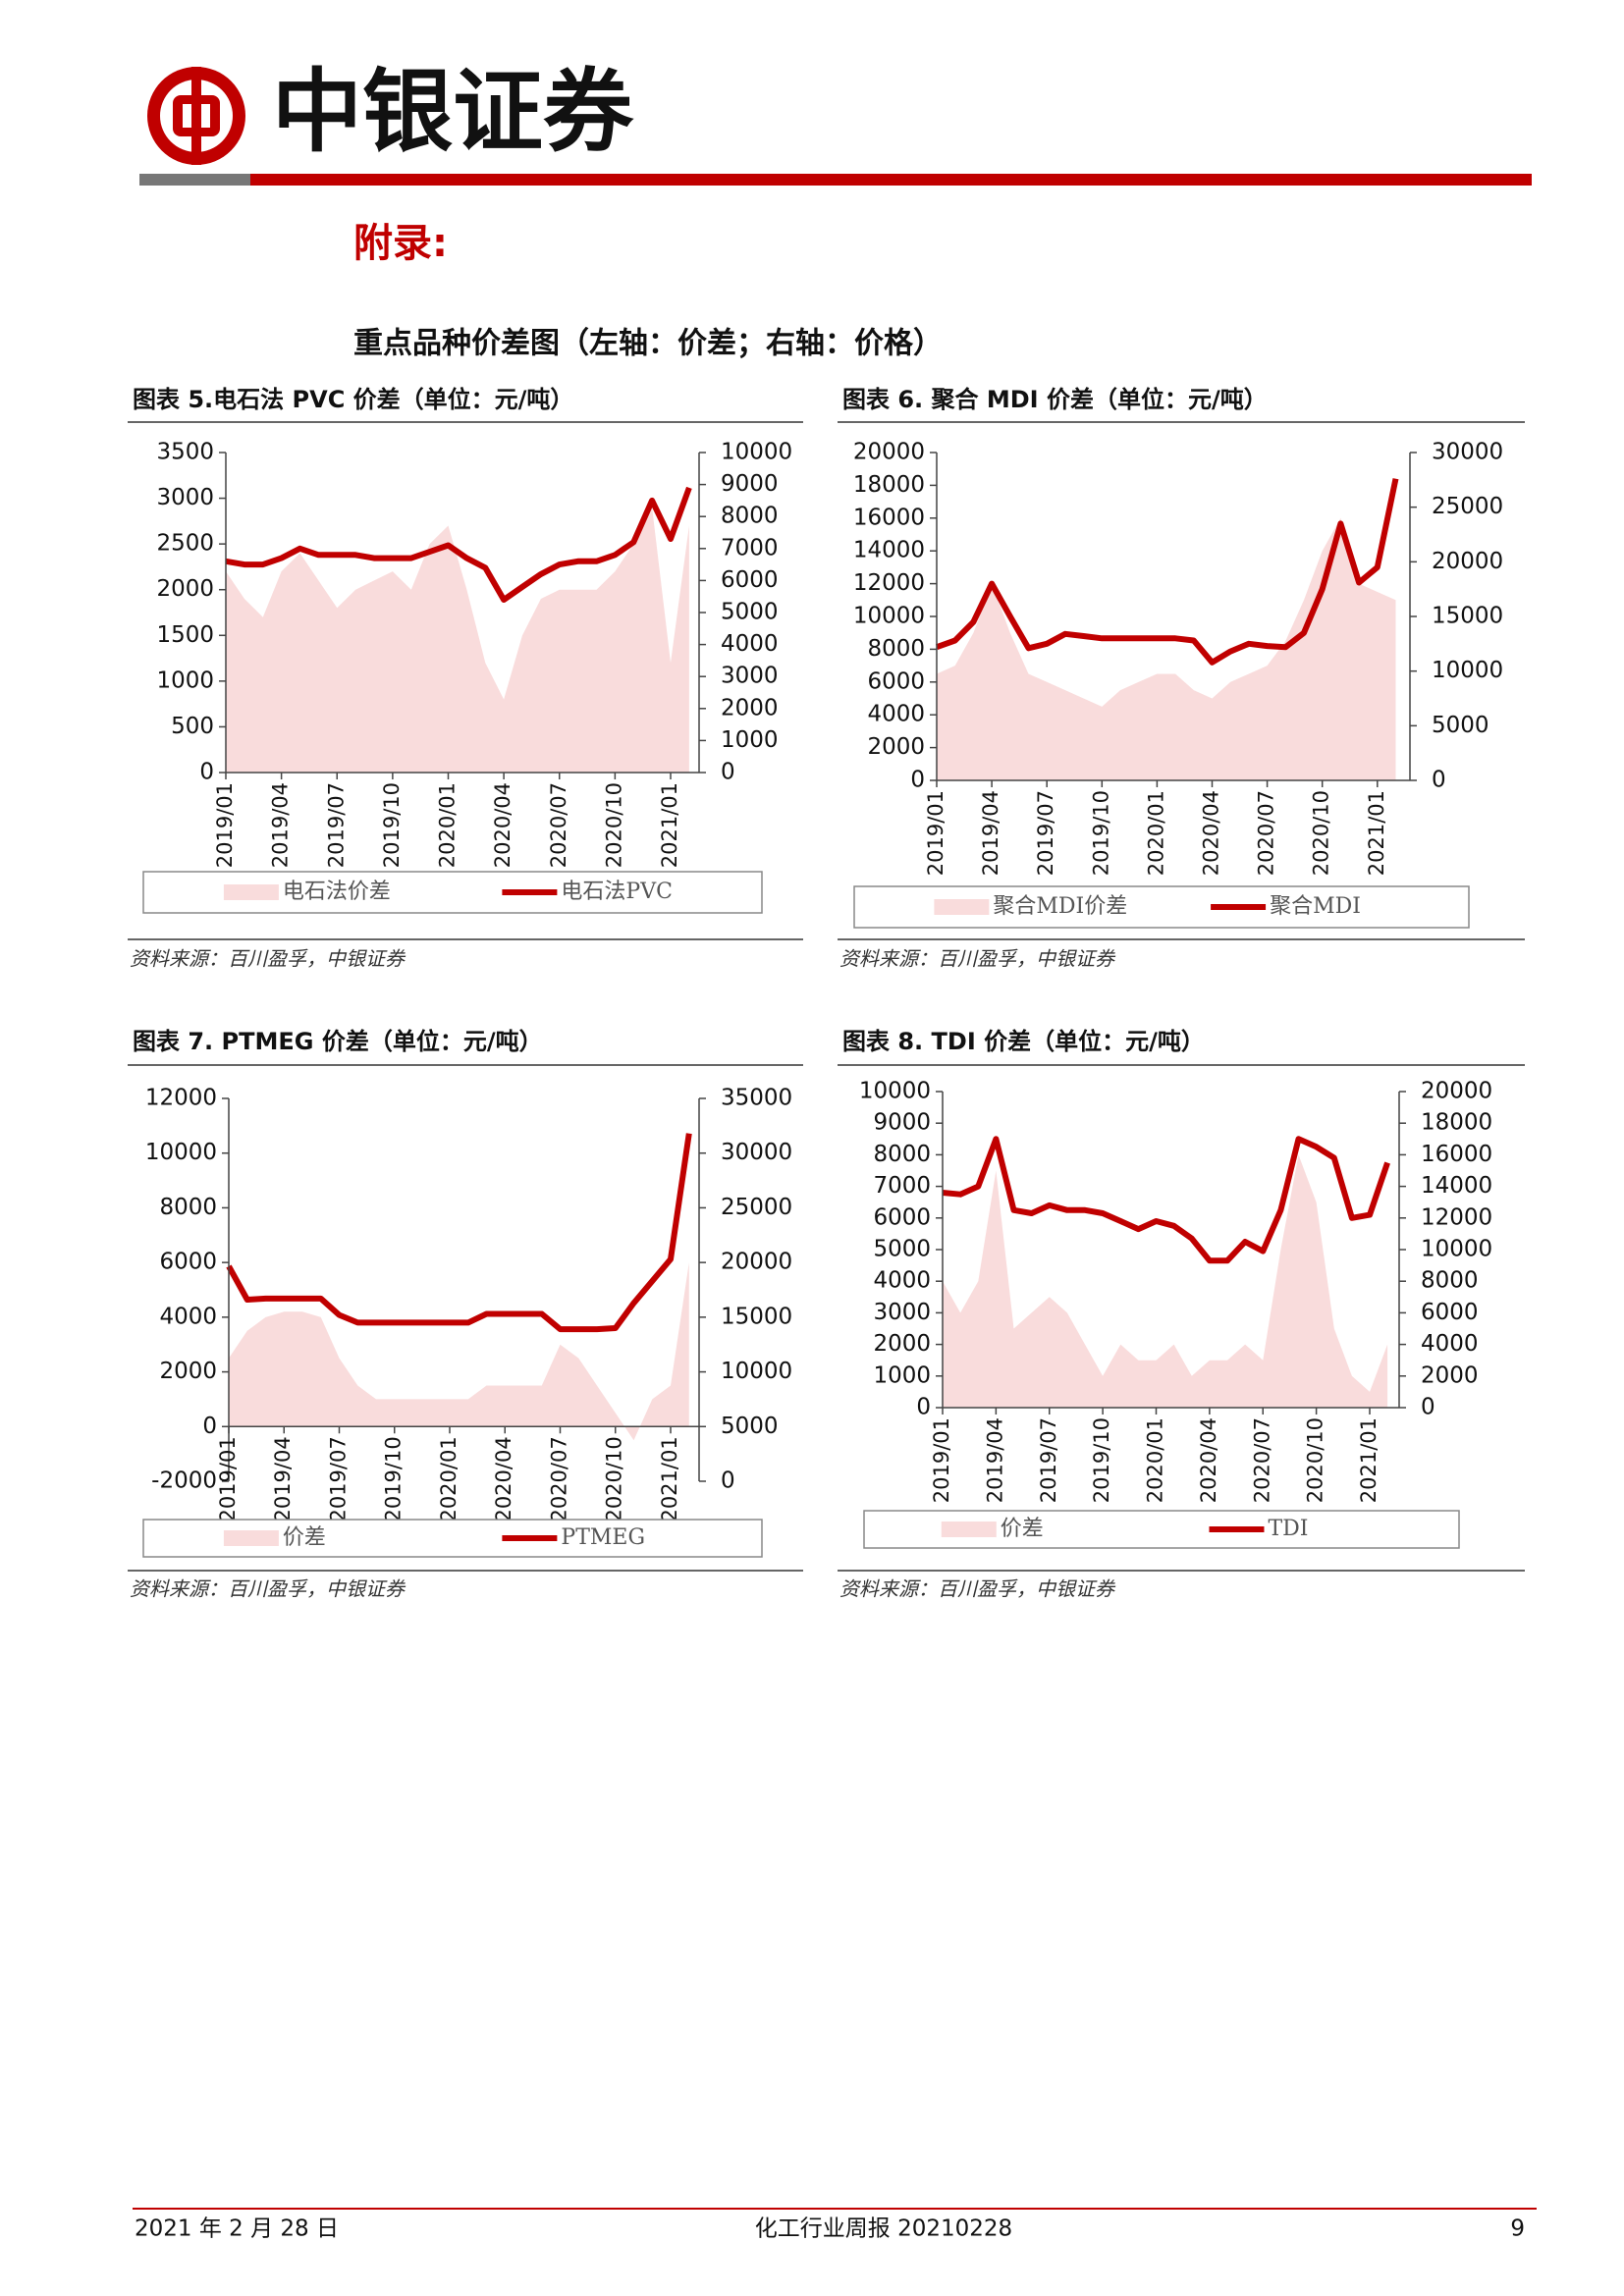 The height and width of the screenshot is (2296, 1624). Describe the element at coordinates (902, 1186) in the screenshot. I see `y-tick-label: 7000` at that location.